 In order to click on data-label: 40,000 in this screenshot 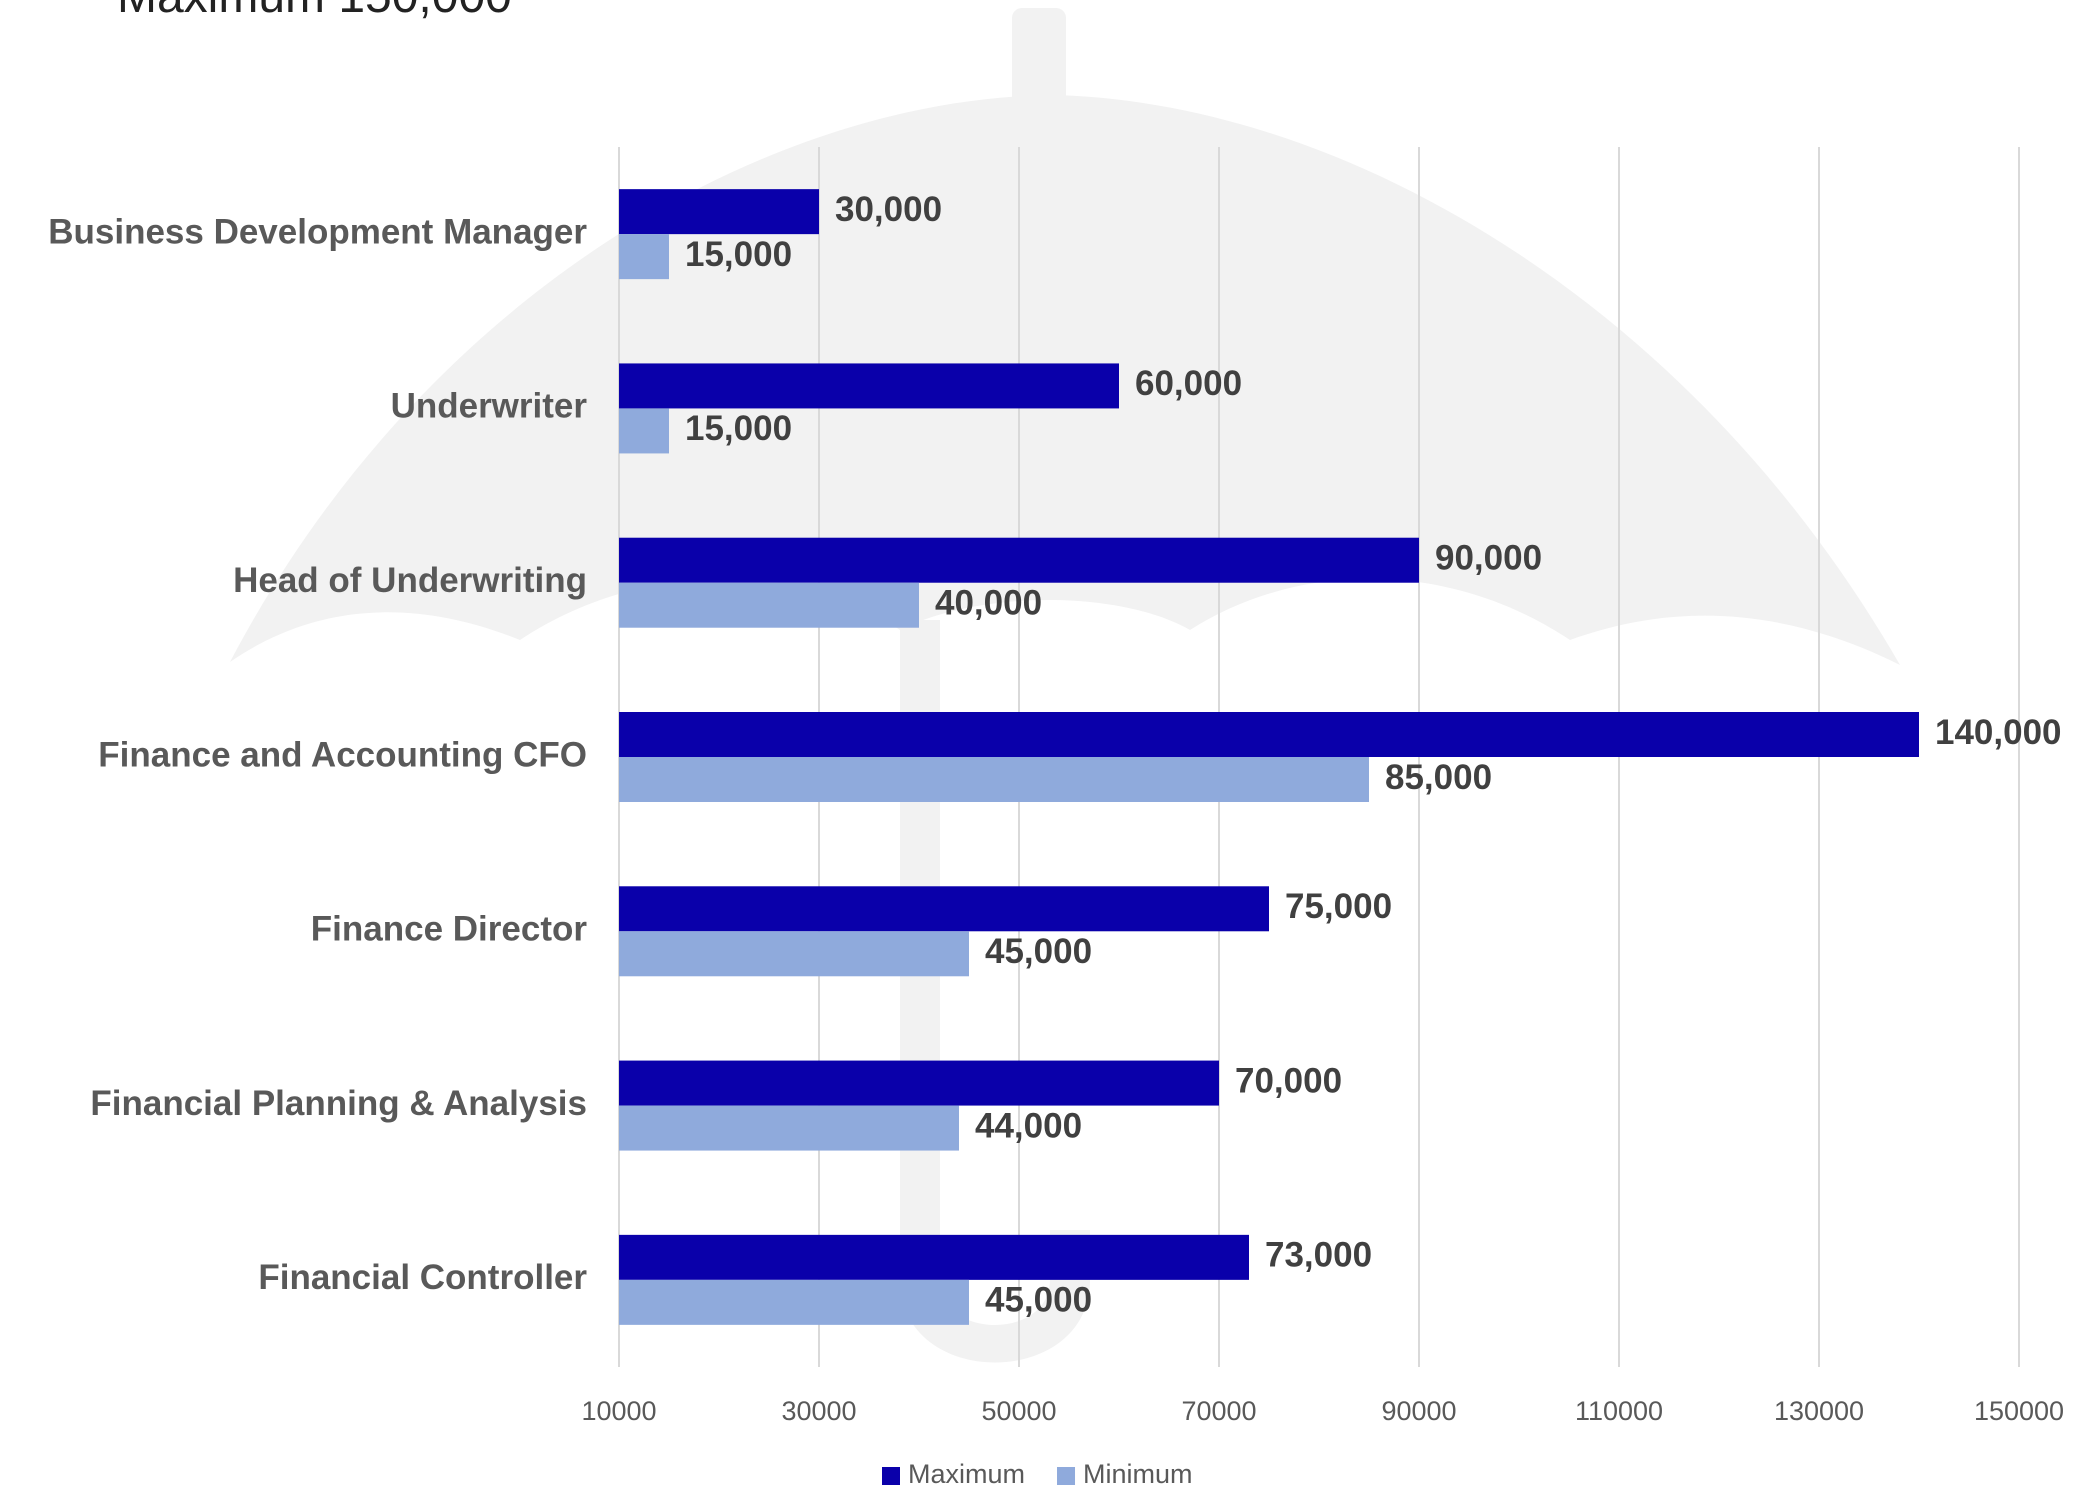, I will do `click(988, 602)`.